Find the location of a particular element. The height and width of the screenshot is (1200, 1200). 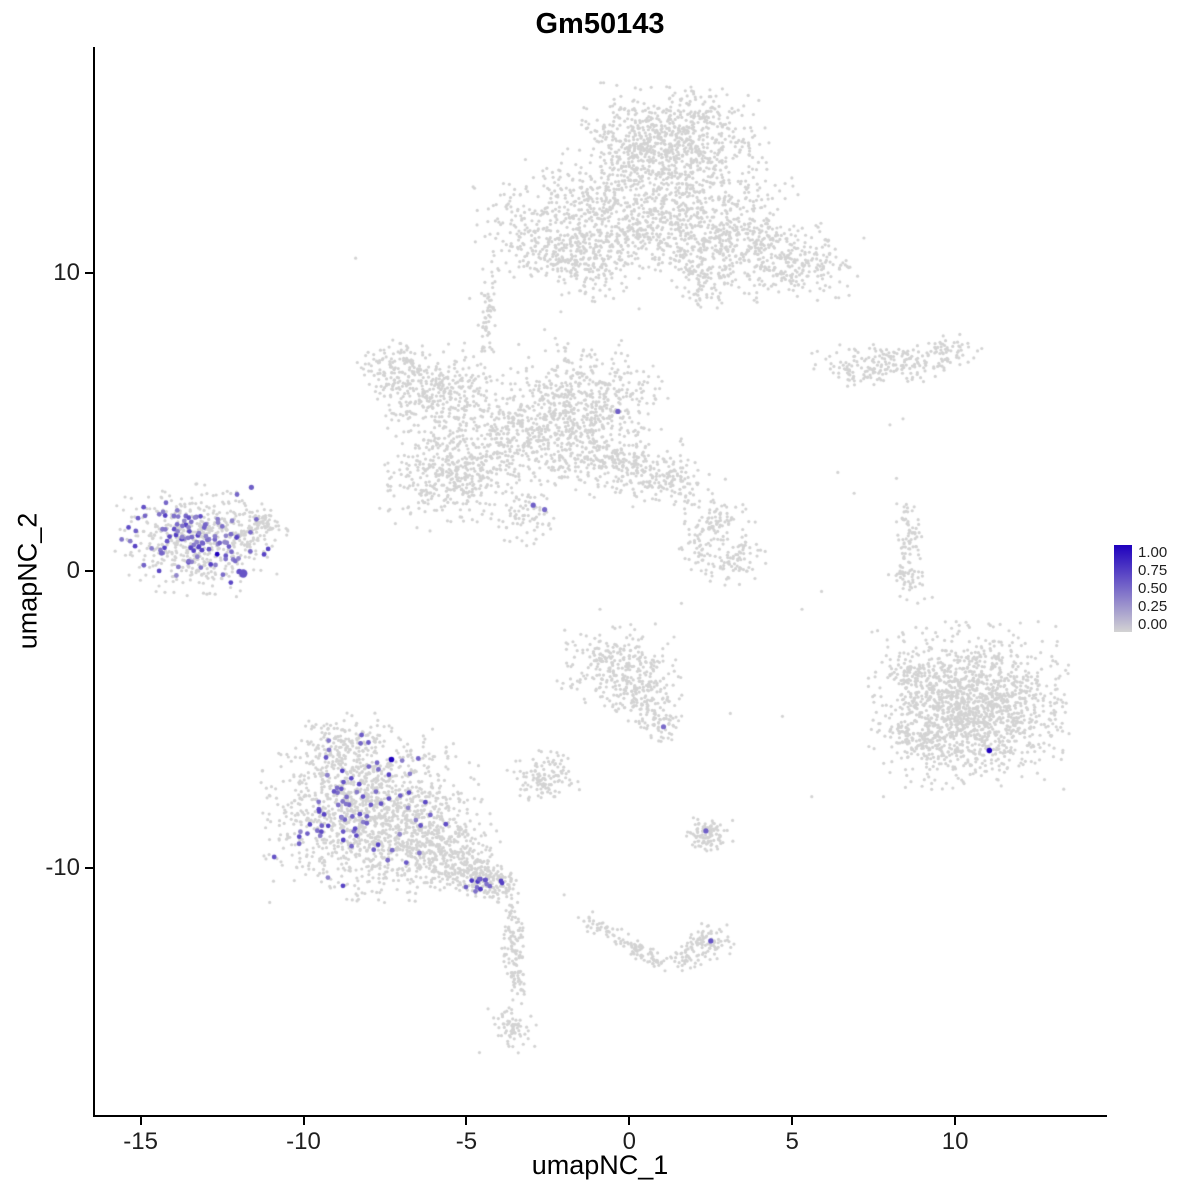

colorbar-legend: 1.00 0.75 0.50 0.25 0.00 is located at coordinates (1157, 590).